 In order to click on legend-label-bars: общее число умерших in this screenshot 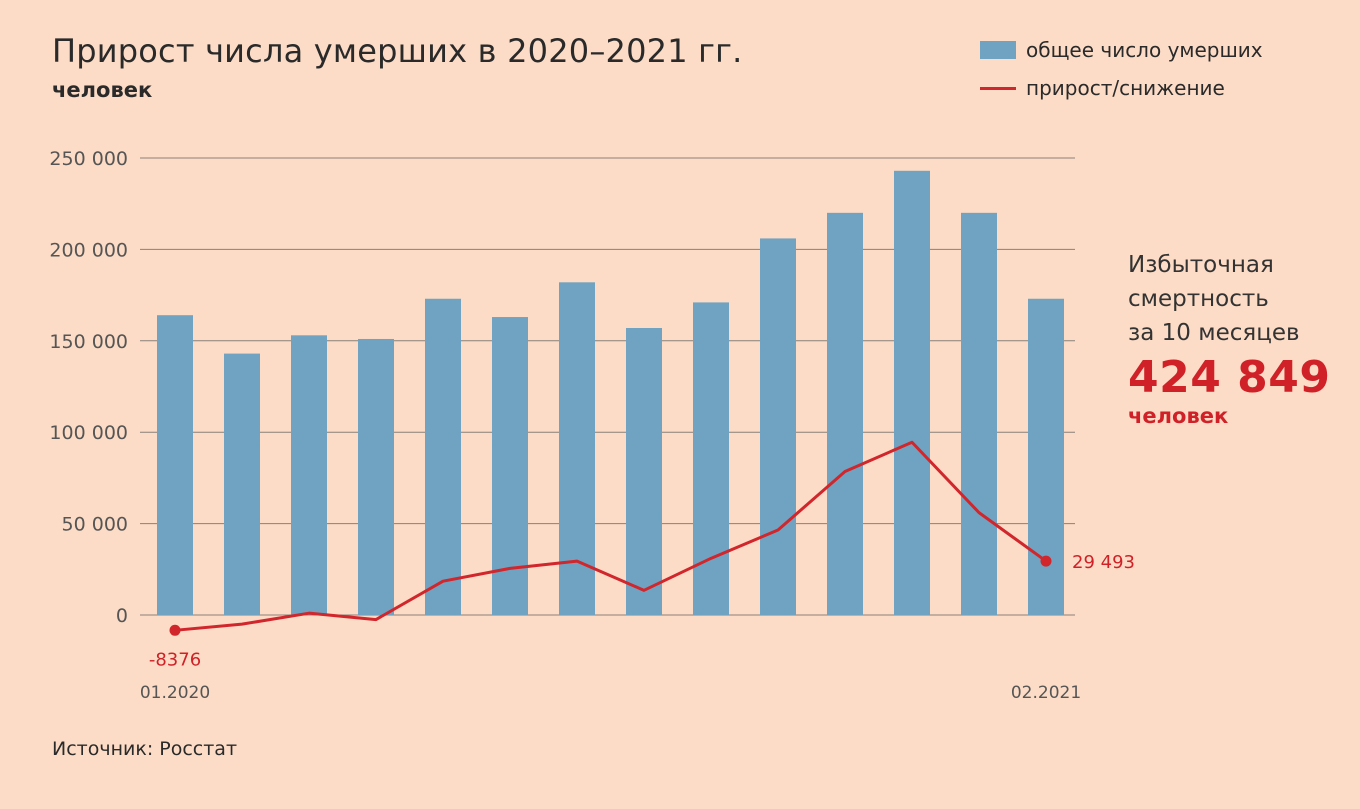, I will do `click(1144, 50)`.